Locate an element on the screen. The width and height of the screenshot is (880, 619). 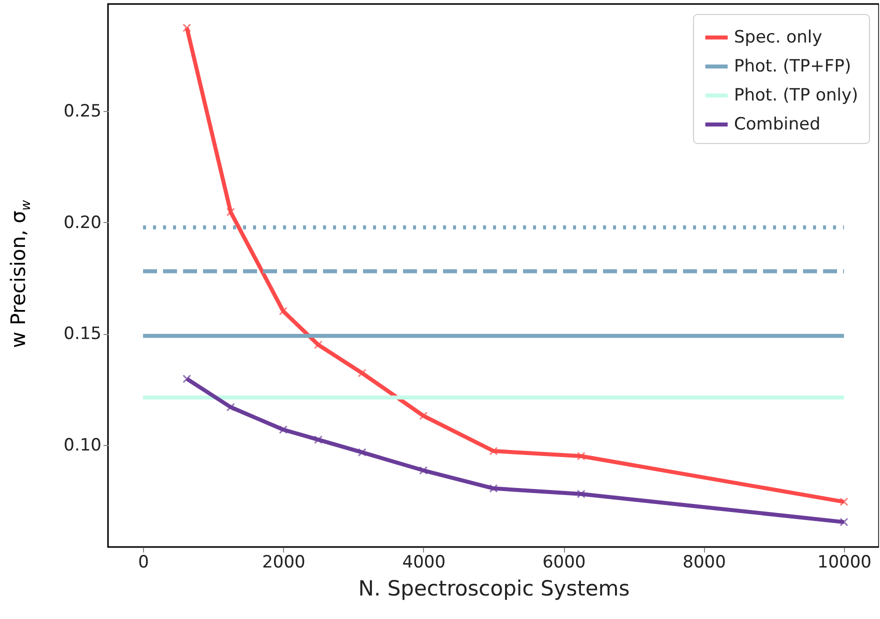
y-tick-label: 0.15 is located at coordinates (83, 334).